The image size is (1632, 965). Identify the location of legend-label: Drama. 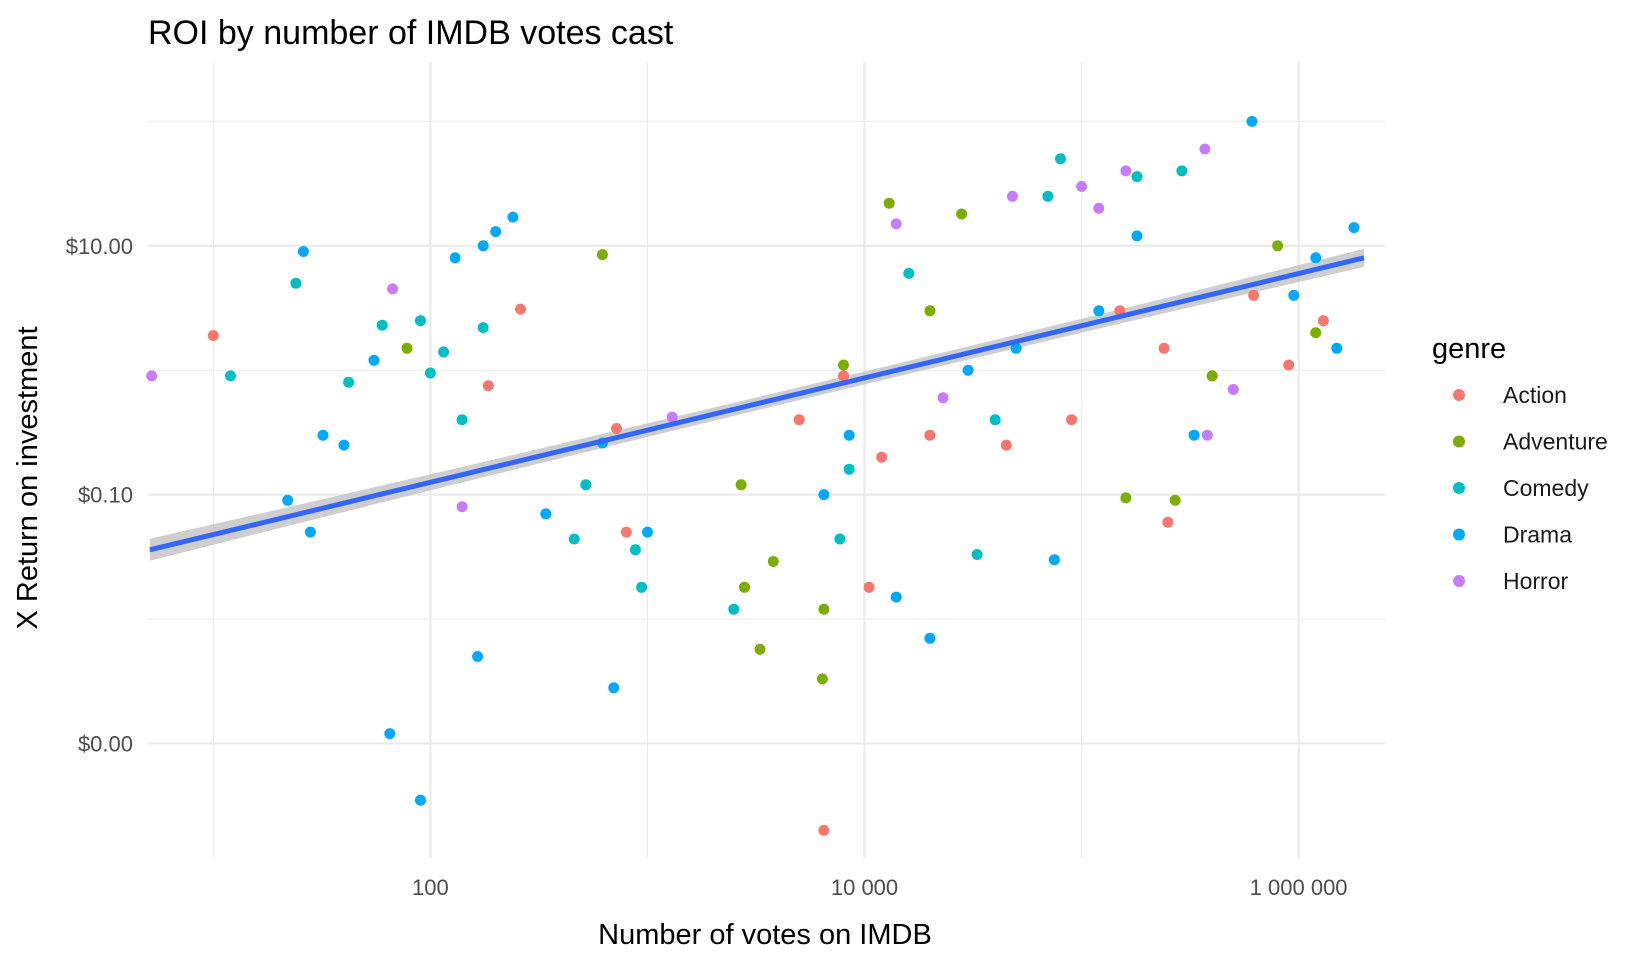
(1537, 535).